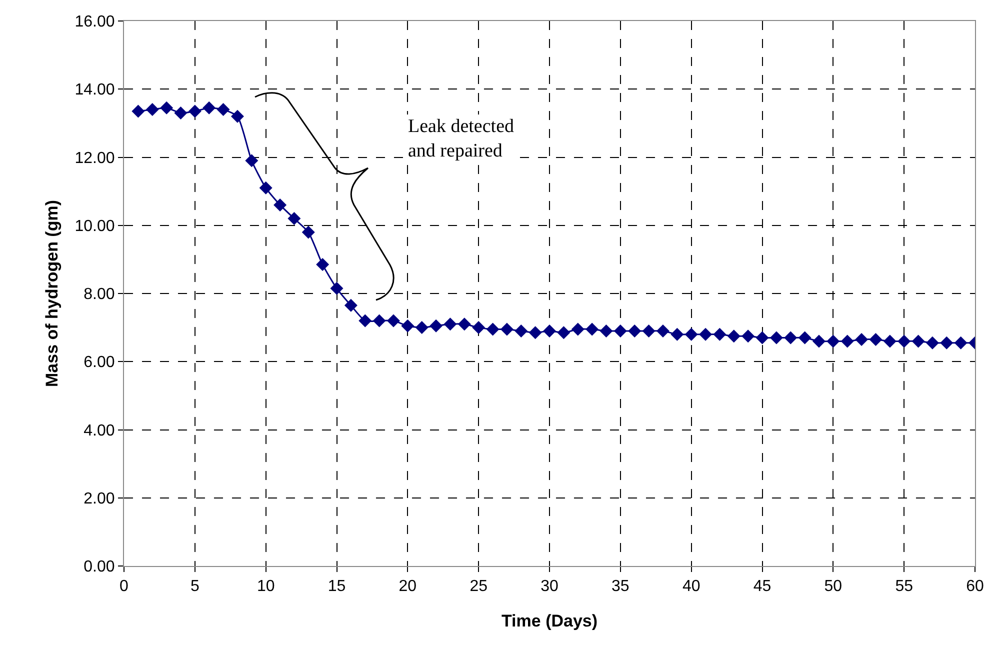 Image resolution: width=989 pixels, height=659 pixels. I want to click on x-tick-label: 20, so click(407, 587).